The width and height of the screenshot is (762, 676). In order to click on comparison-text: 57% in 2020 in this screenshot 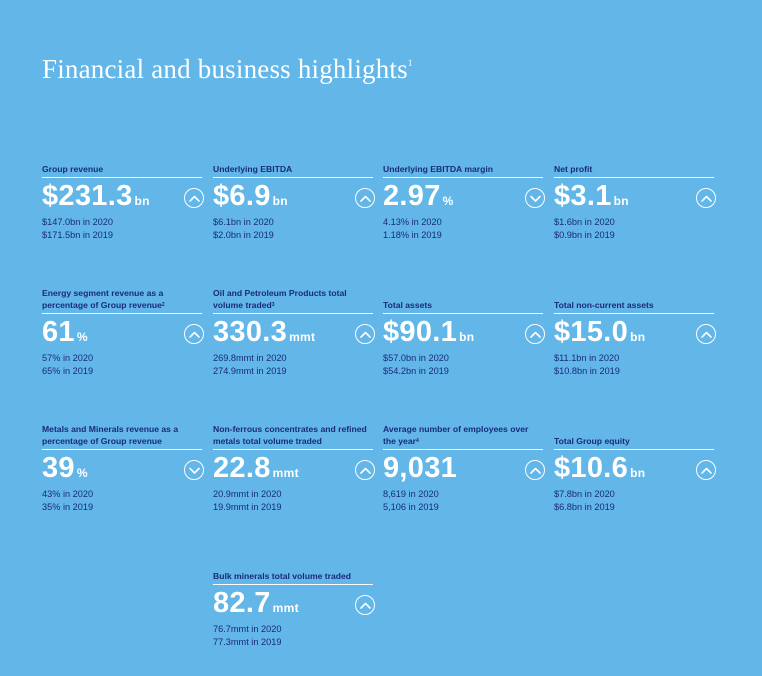, I will do `click(68, 358)`.